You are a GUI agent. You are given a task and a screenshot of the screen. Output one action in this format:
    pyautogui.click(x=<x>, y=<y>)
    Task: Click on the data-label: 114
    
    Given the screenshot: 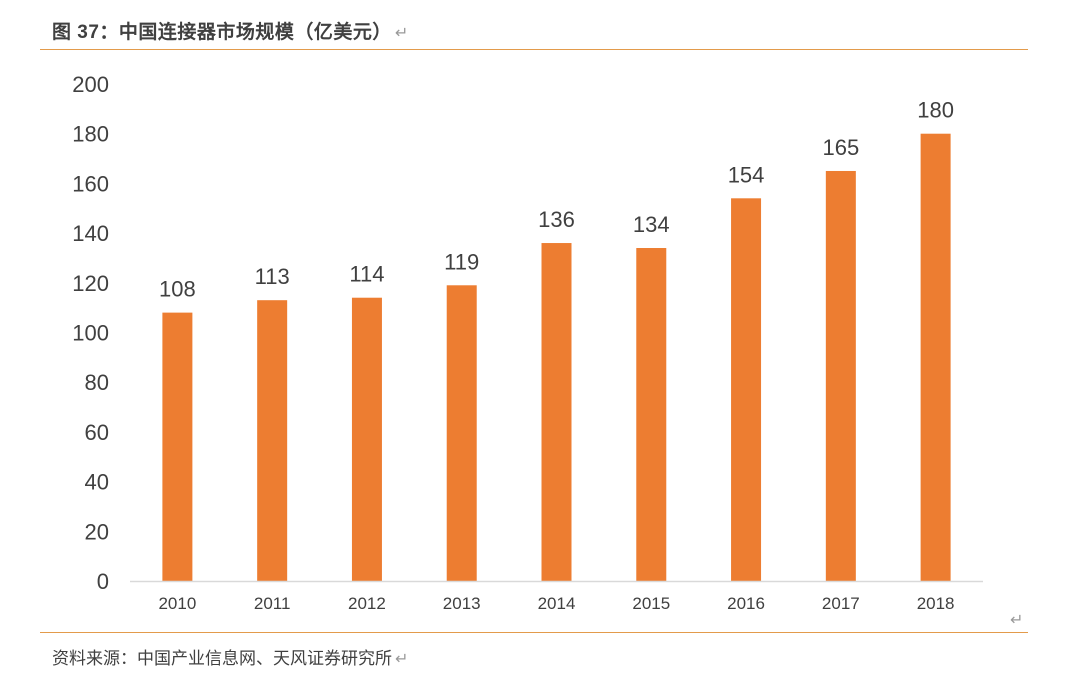 What is the action you would take?
    pyautogui.click(x=366, y=274)
    